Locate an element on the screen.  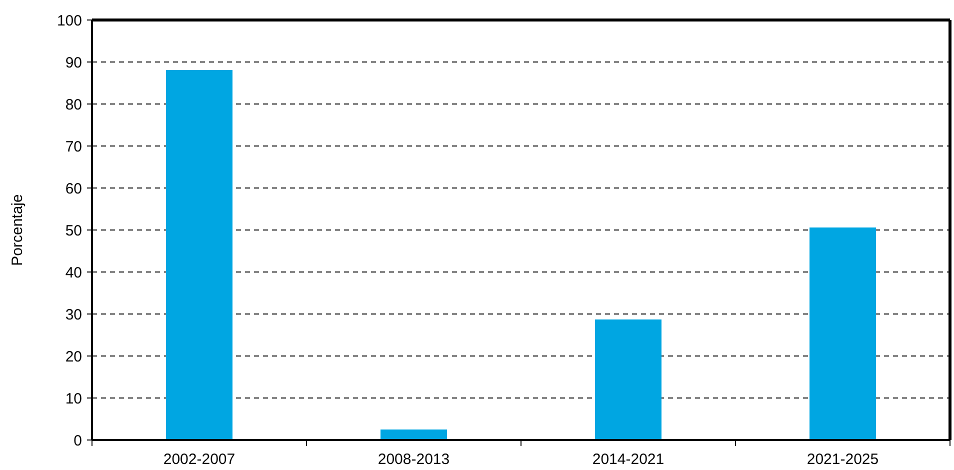
y-axis-title: Porcentaje is located at coordinates (17, 230).